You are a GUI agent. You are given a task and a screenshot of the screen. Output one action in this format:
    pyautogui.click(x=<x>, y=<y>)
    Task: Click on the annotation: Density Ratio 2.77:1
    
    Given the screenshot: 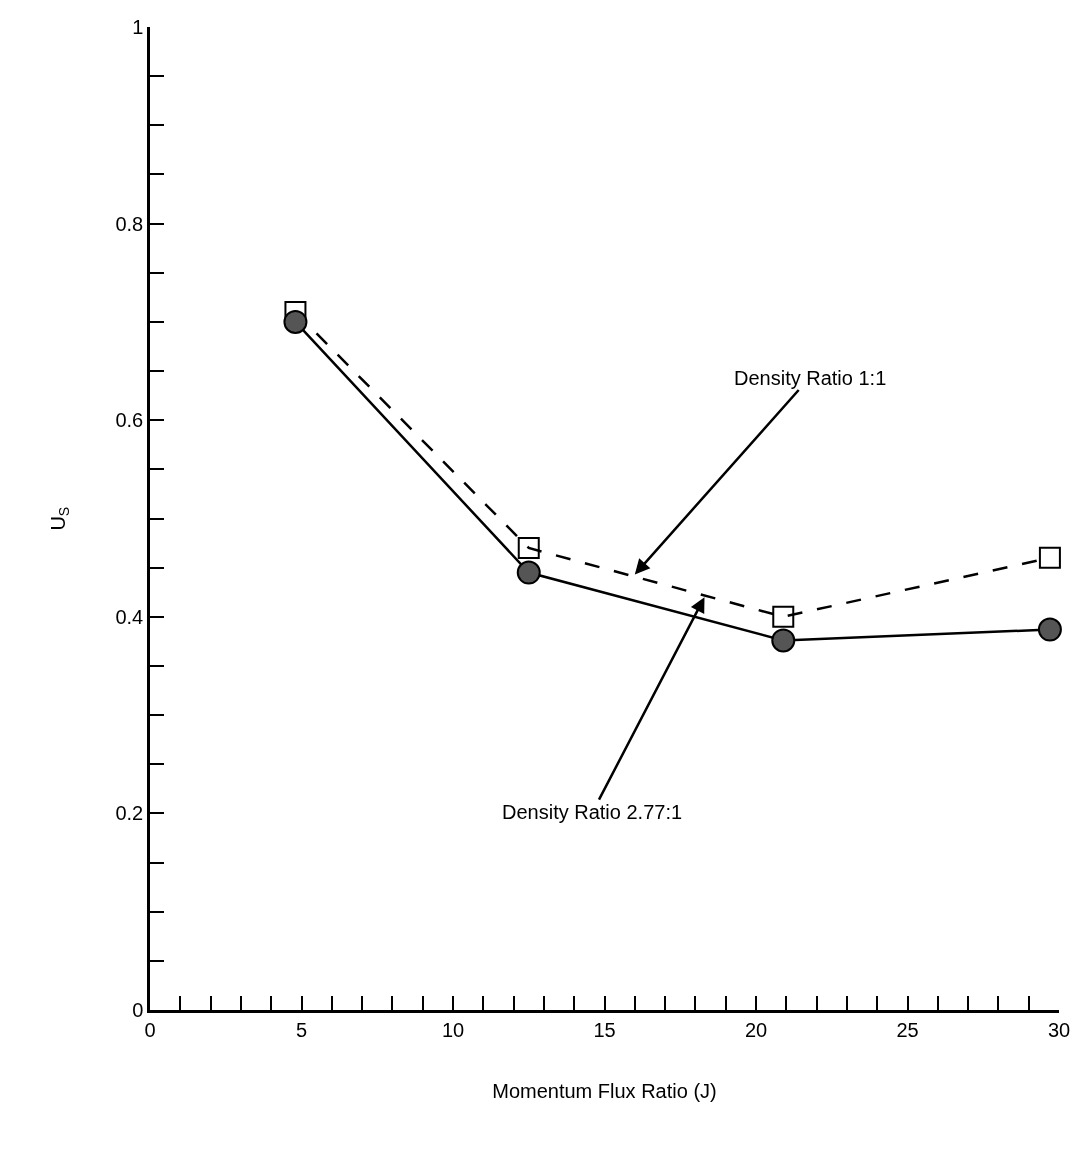 What is the action you would take?
    pyautogui.click(x=592, y=812)
    